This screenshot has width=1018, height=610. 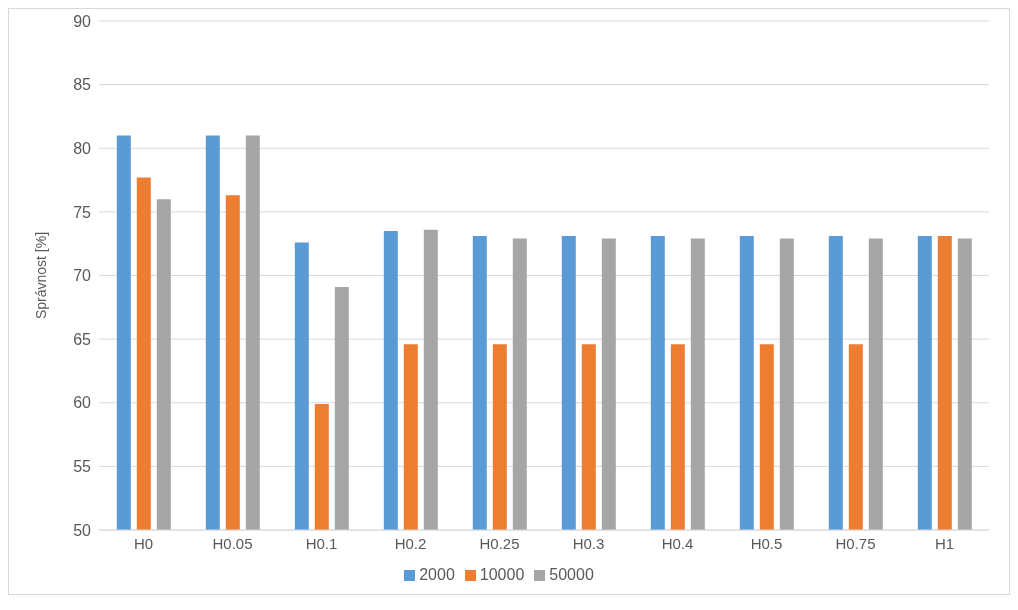 I want to click on y-tick-label: 80, so click(x=82, y=148).